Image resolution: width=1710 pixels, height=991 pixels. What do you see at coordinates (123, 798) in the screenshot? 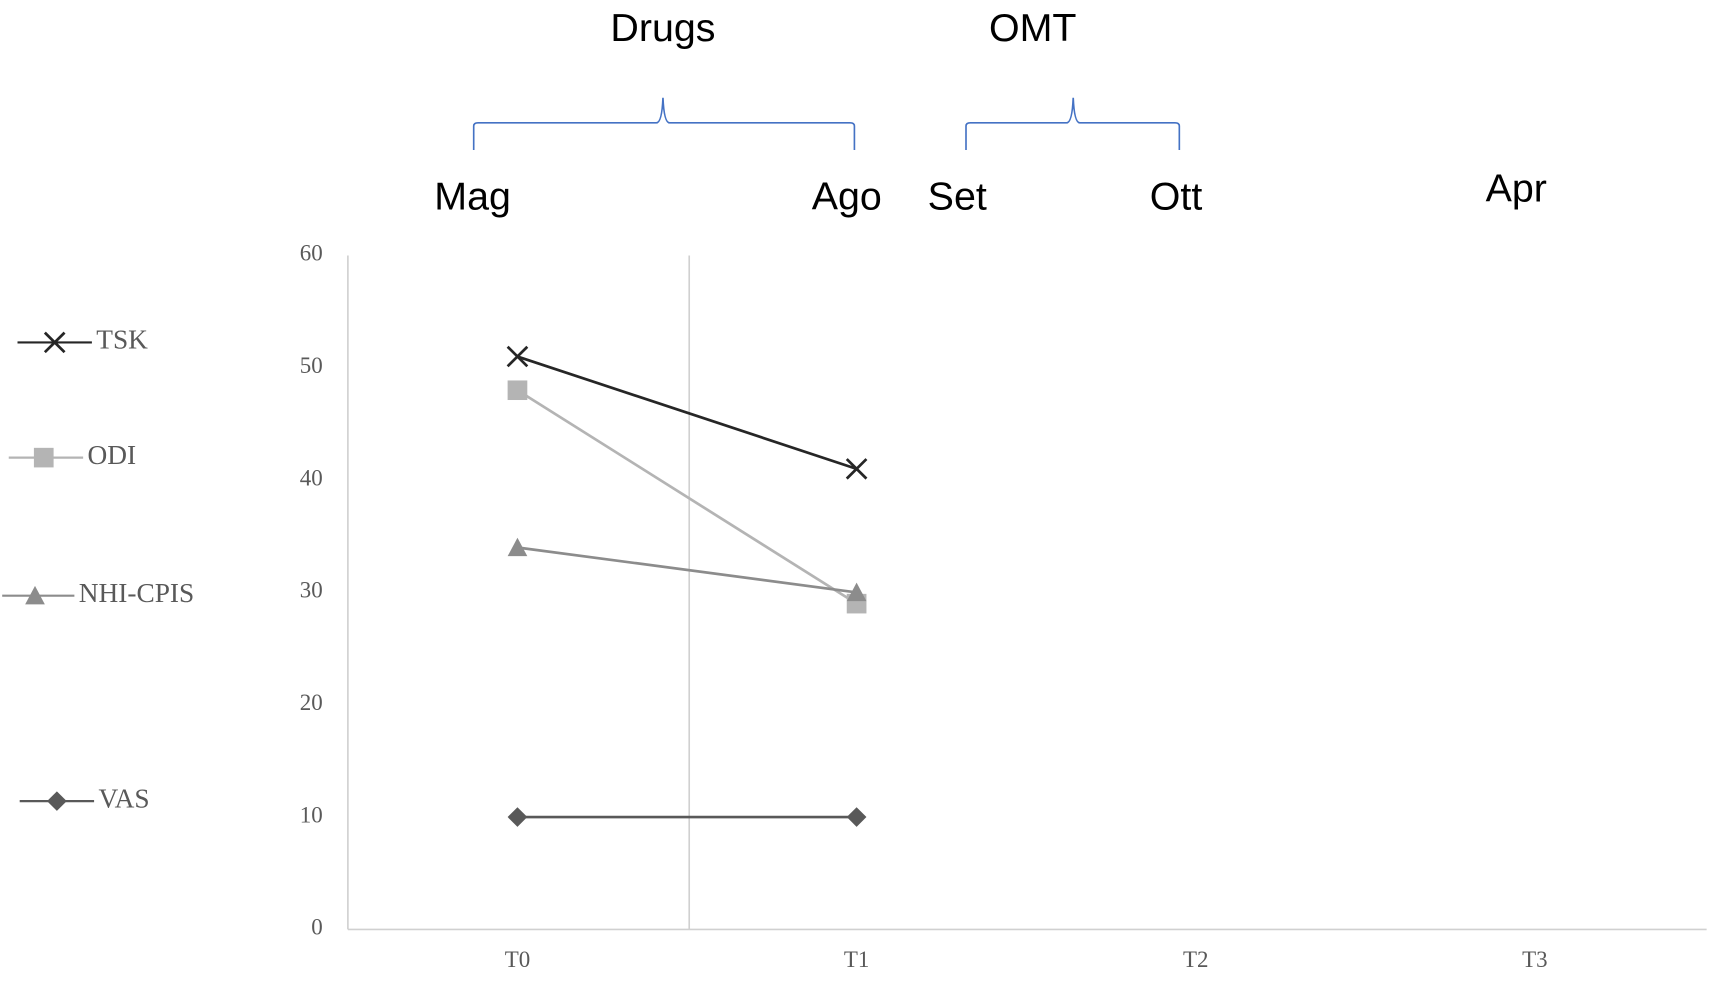
I see `legend-label: VAS` at bounding box center [123, 798].